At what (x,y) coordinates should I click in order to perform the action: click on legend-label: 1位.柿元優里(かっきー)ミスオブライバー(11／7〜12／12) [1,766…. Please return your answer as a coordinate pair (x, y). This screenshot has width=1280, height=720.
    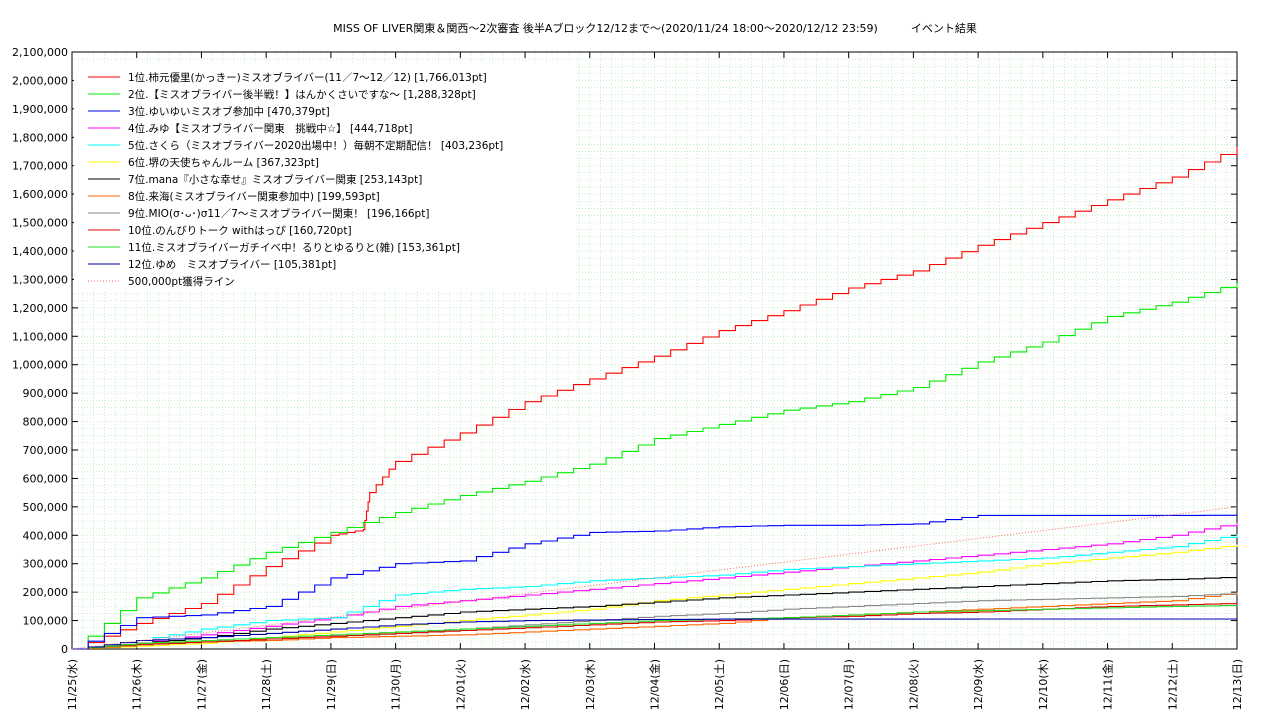
    Looking at the image, I should click on (307, 77).